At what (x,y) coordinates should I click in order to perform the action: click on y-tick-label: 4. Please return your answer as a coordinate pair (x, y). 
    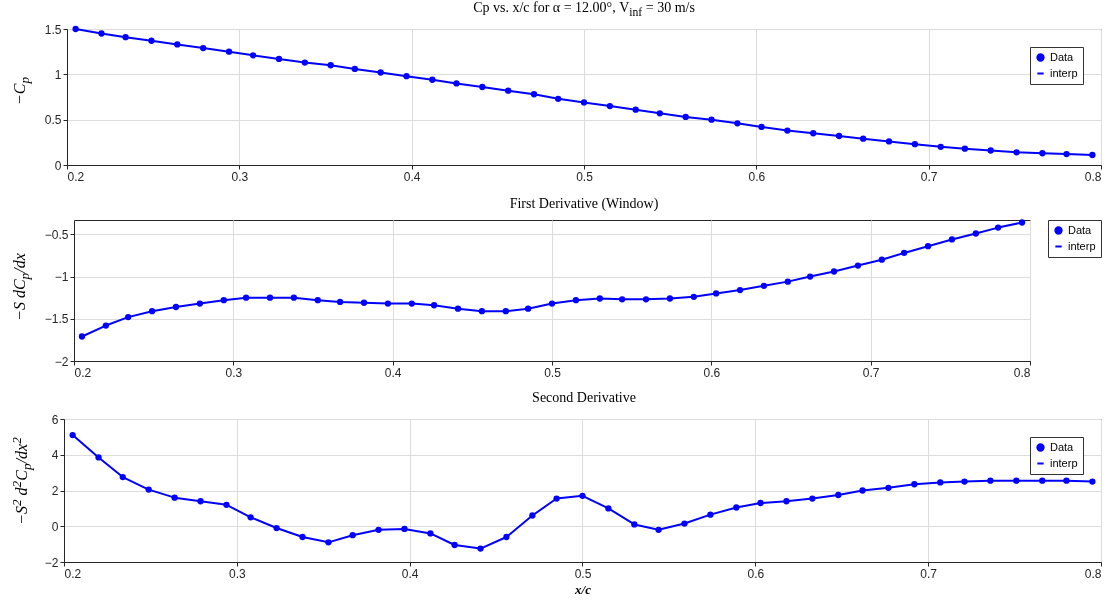
    Looking at the image, I should click on (55, 455).